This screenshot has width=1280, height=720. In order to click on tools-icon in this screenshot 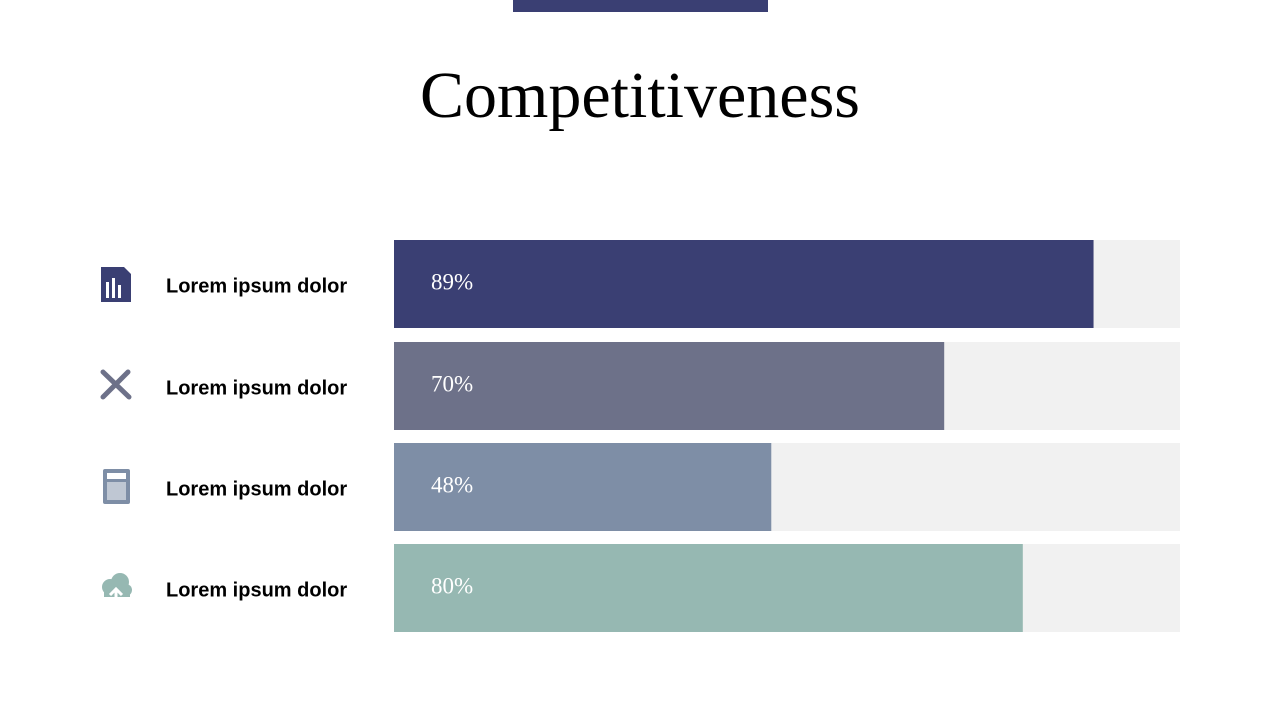, I will do `click(116, 384)`.